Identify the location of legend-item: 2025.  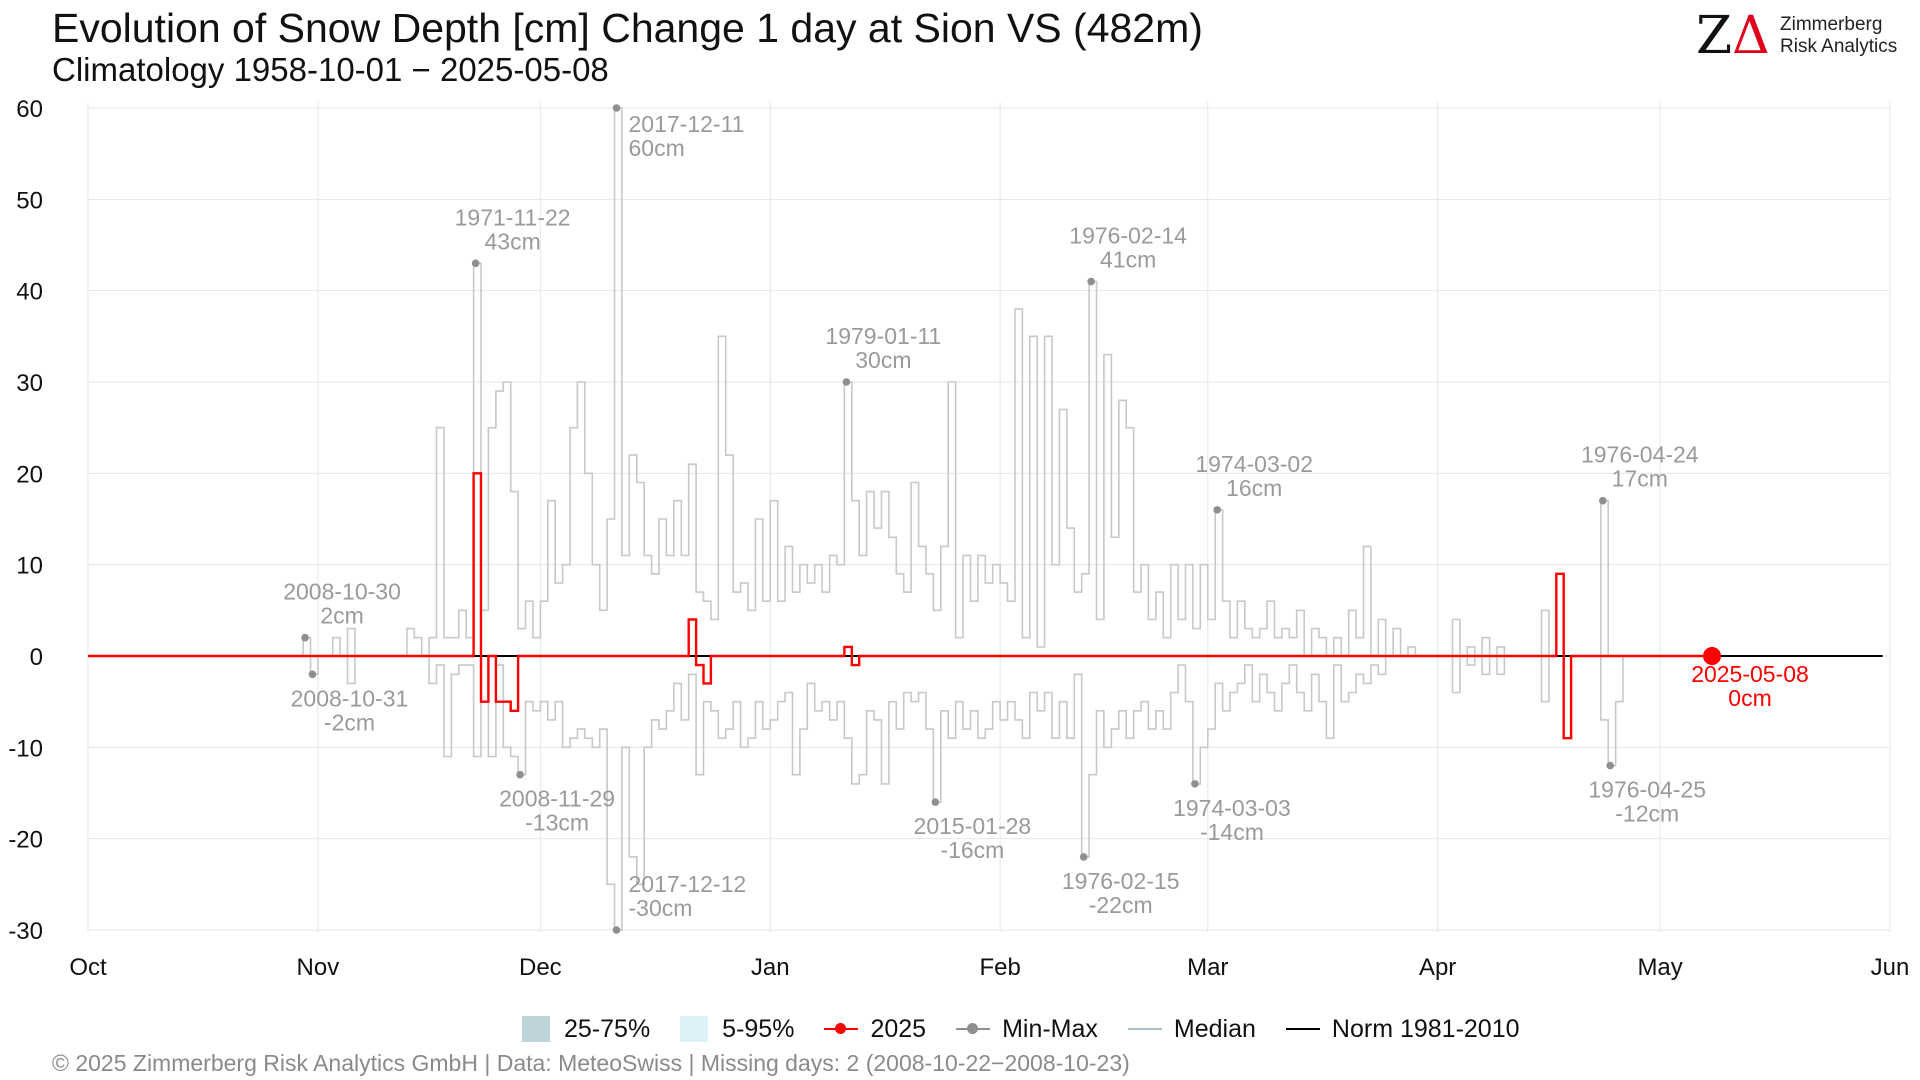
(875, 1029).